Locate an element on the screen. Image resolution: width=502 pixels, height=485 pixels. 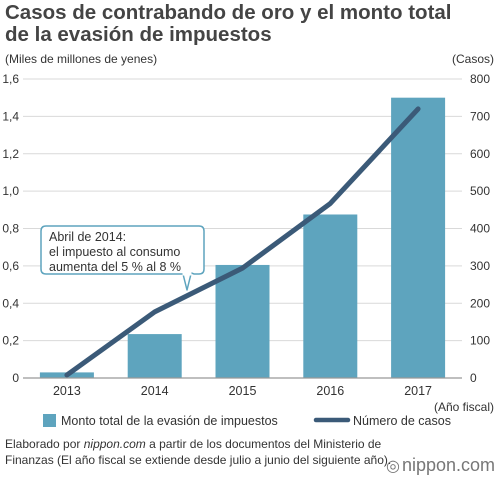
left-tick-label: 1,6 is located at coordinates (10, 79).